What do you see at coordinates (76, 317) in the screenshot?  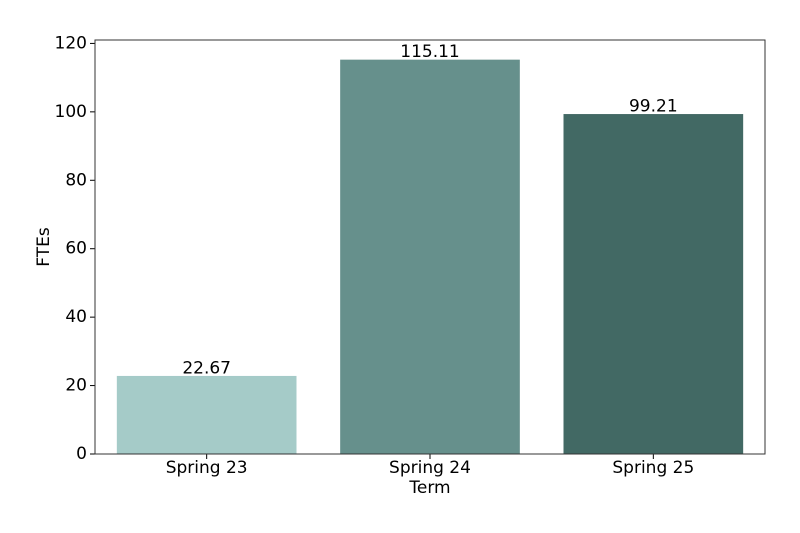 I see `y-tick-label: 40` at bounding box center [76, 317].